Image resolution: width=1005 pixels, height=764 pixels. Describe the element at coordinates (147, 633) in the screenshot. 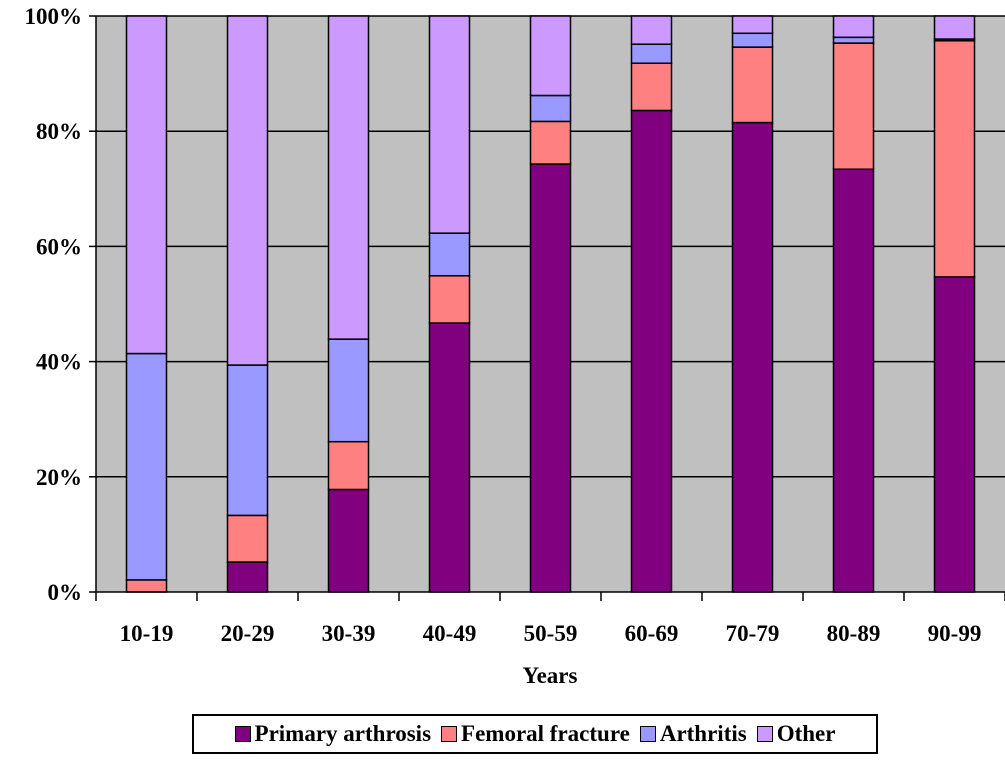

I see `x-tick-label: 10-19` at that location.